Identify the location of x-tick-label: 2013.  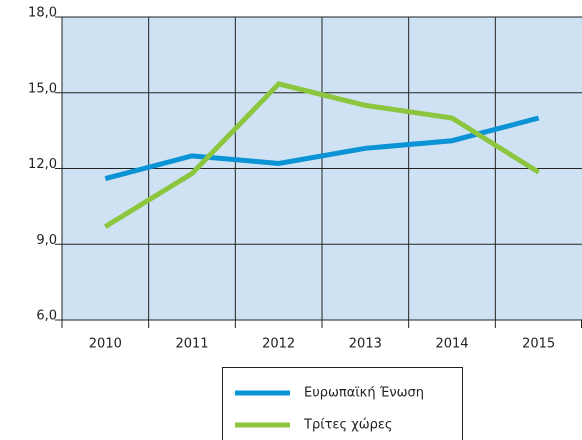
(365, 344).